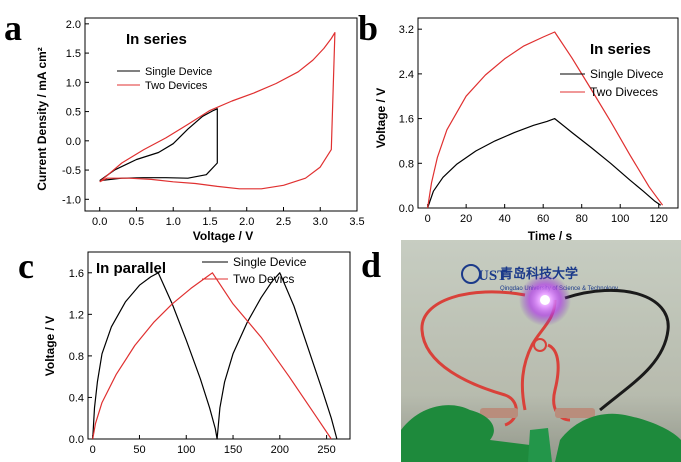  Describe the element at coordinates (156, 39) in the screenshot. I see `panel-a-title: In series` at that location.